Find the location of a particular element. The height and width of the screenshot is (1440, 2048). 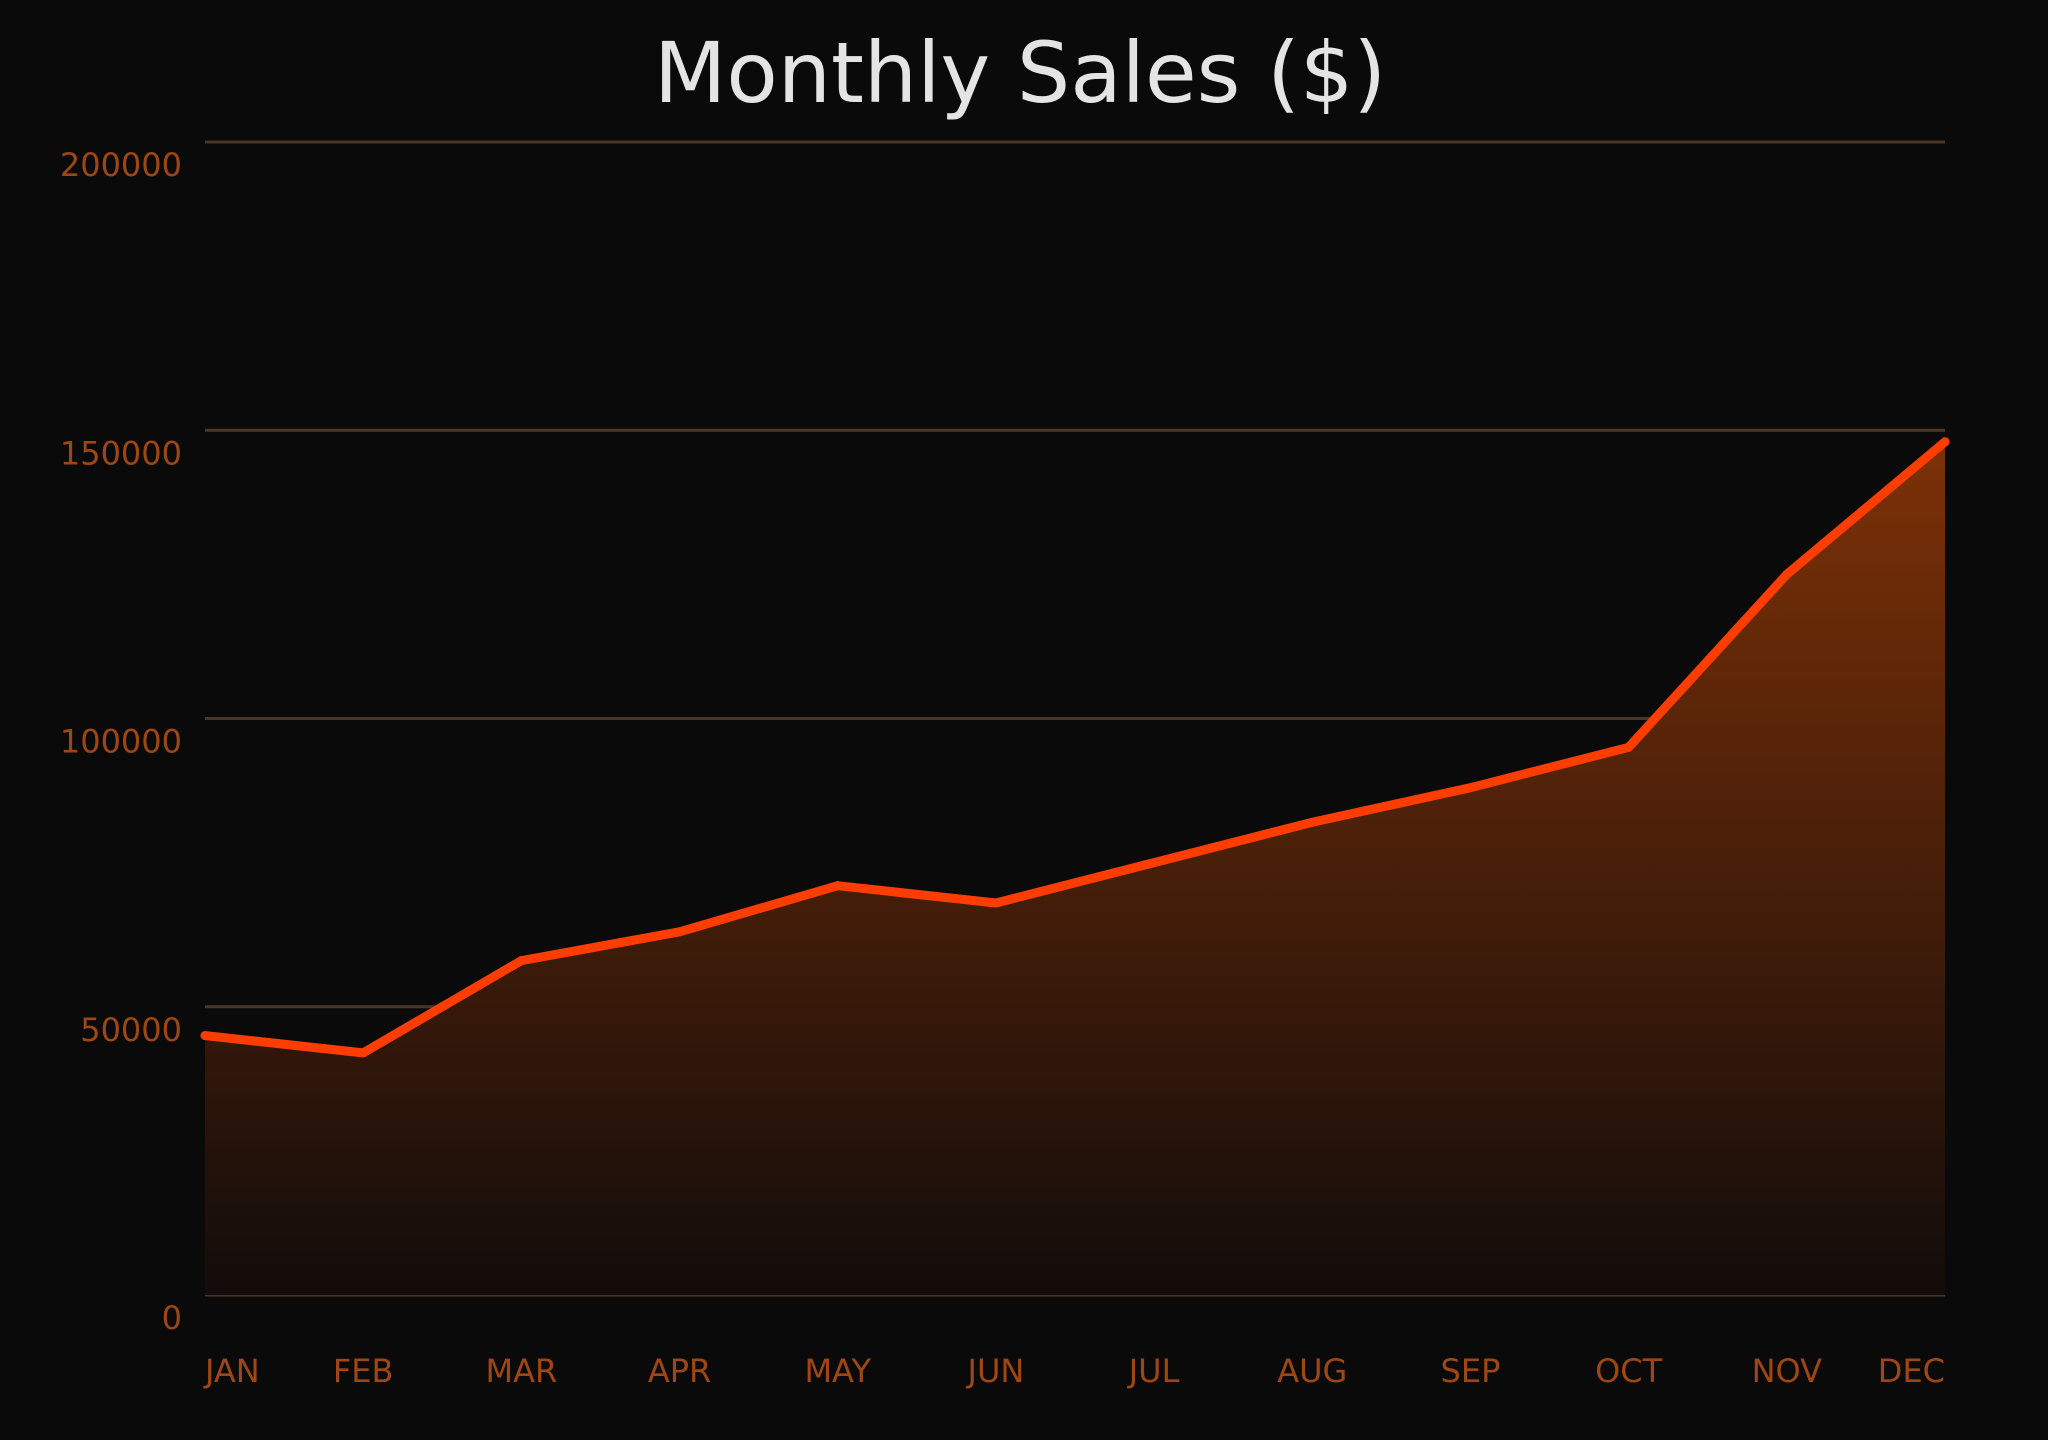

x-tick-label-sep: SEP is located at coordinates (1471, 1371).